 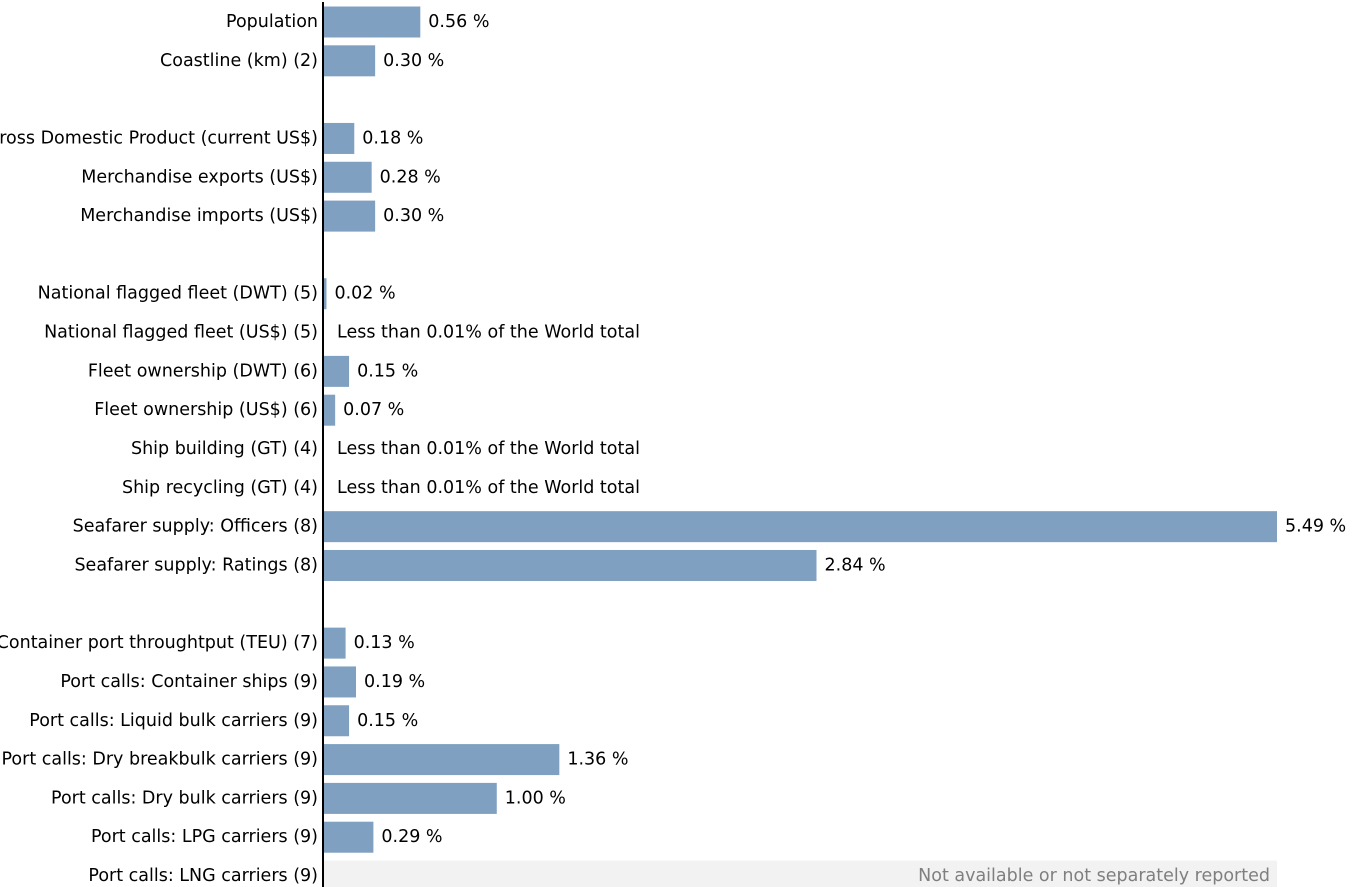 What do you see at coordinates (535, 798) in the screenshot?
I see `value-label: 1.00 %` at bounding box center [535, 798].